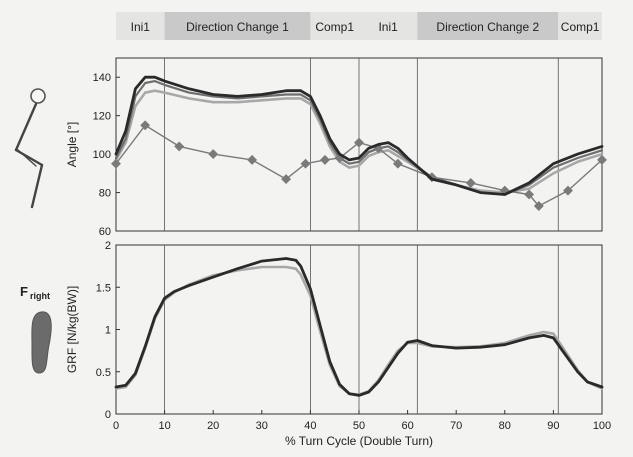  I want to click on x-tick-label: 80, so click(505, 426).